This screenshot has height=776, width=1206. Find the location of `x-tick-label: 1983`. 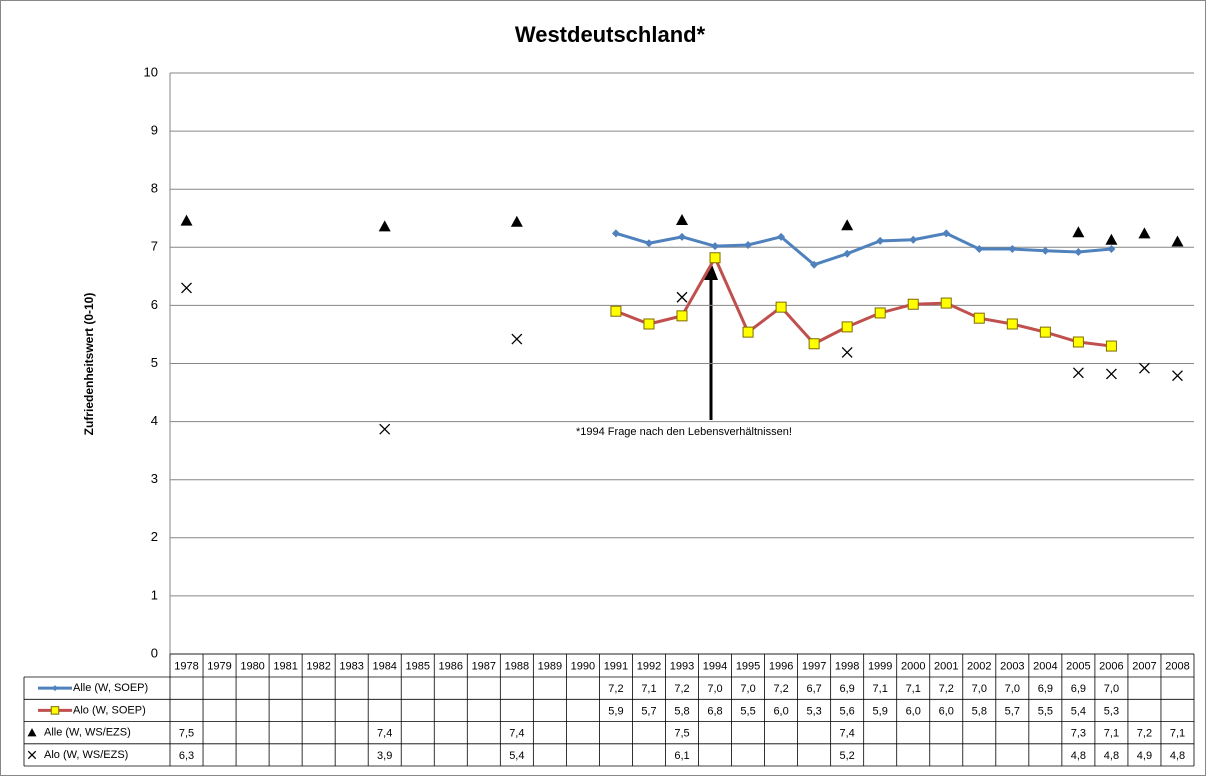

x-tick-label: 1983 is located at coordinates (351, 666).